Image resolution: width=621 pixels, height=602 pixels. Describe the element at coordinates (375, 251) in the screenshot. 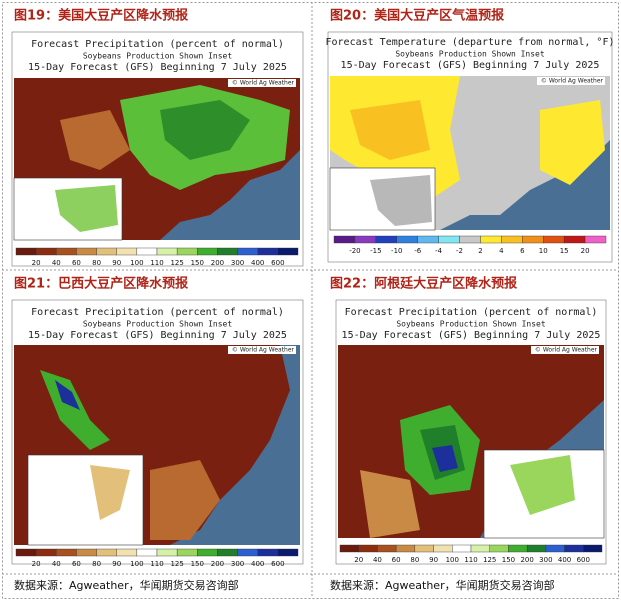

I see `legend-tick-label: -15` at that location.